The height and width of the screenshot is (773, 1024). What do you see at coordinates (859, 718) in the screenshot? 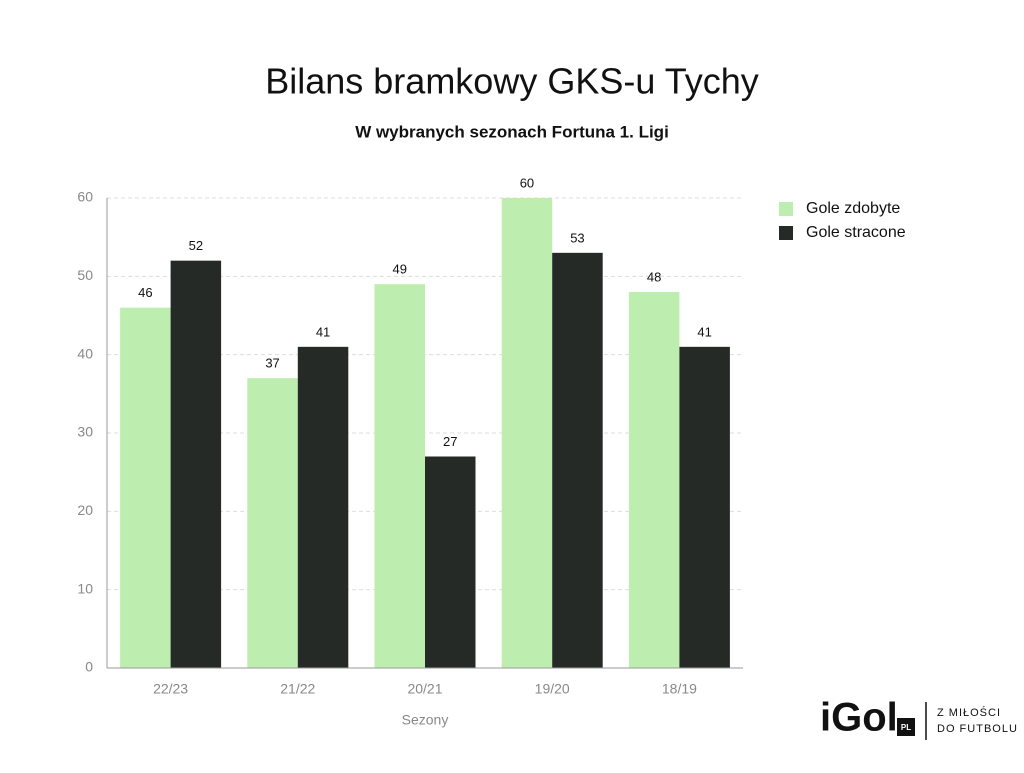
I see `logo-brand: iGol` at bounding box center [859, 718].